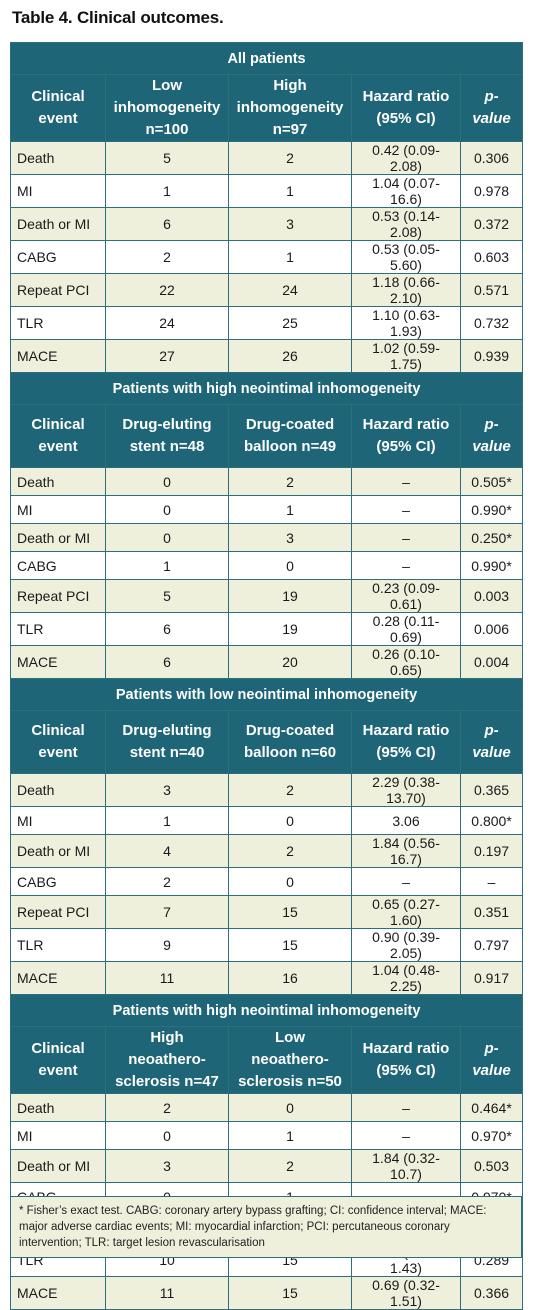  I want to click on column-header: Drug-coated balloon n=49, so click(290, 436).